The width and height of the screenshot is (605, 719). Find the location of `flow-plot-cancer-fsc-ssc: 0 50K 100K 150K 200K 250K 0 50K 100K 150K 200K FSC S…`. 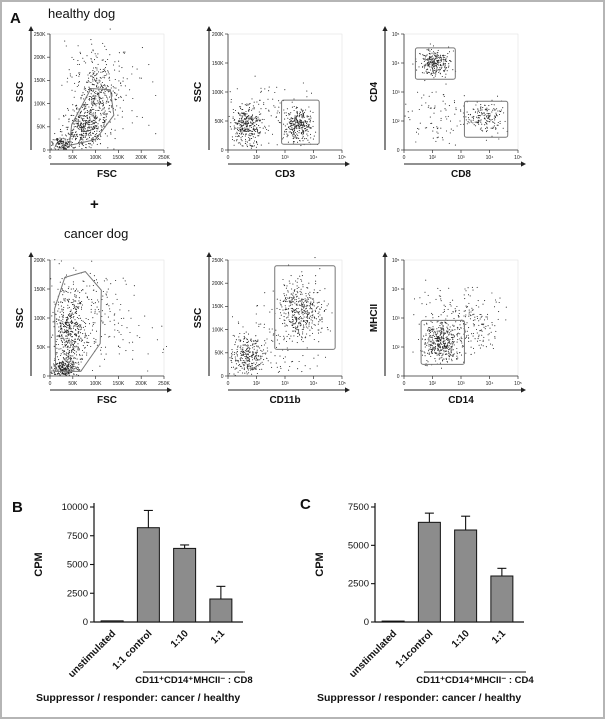

flow-plot-cancer-fsc-ssc: 0 50K 100K 150K 200K 250K 0 50K 100K 150K 200K FSC S… is located at coordinates (93, 329).